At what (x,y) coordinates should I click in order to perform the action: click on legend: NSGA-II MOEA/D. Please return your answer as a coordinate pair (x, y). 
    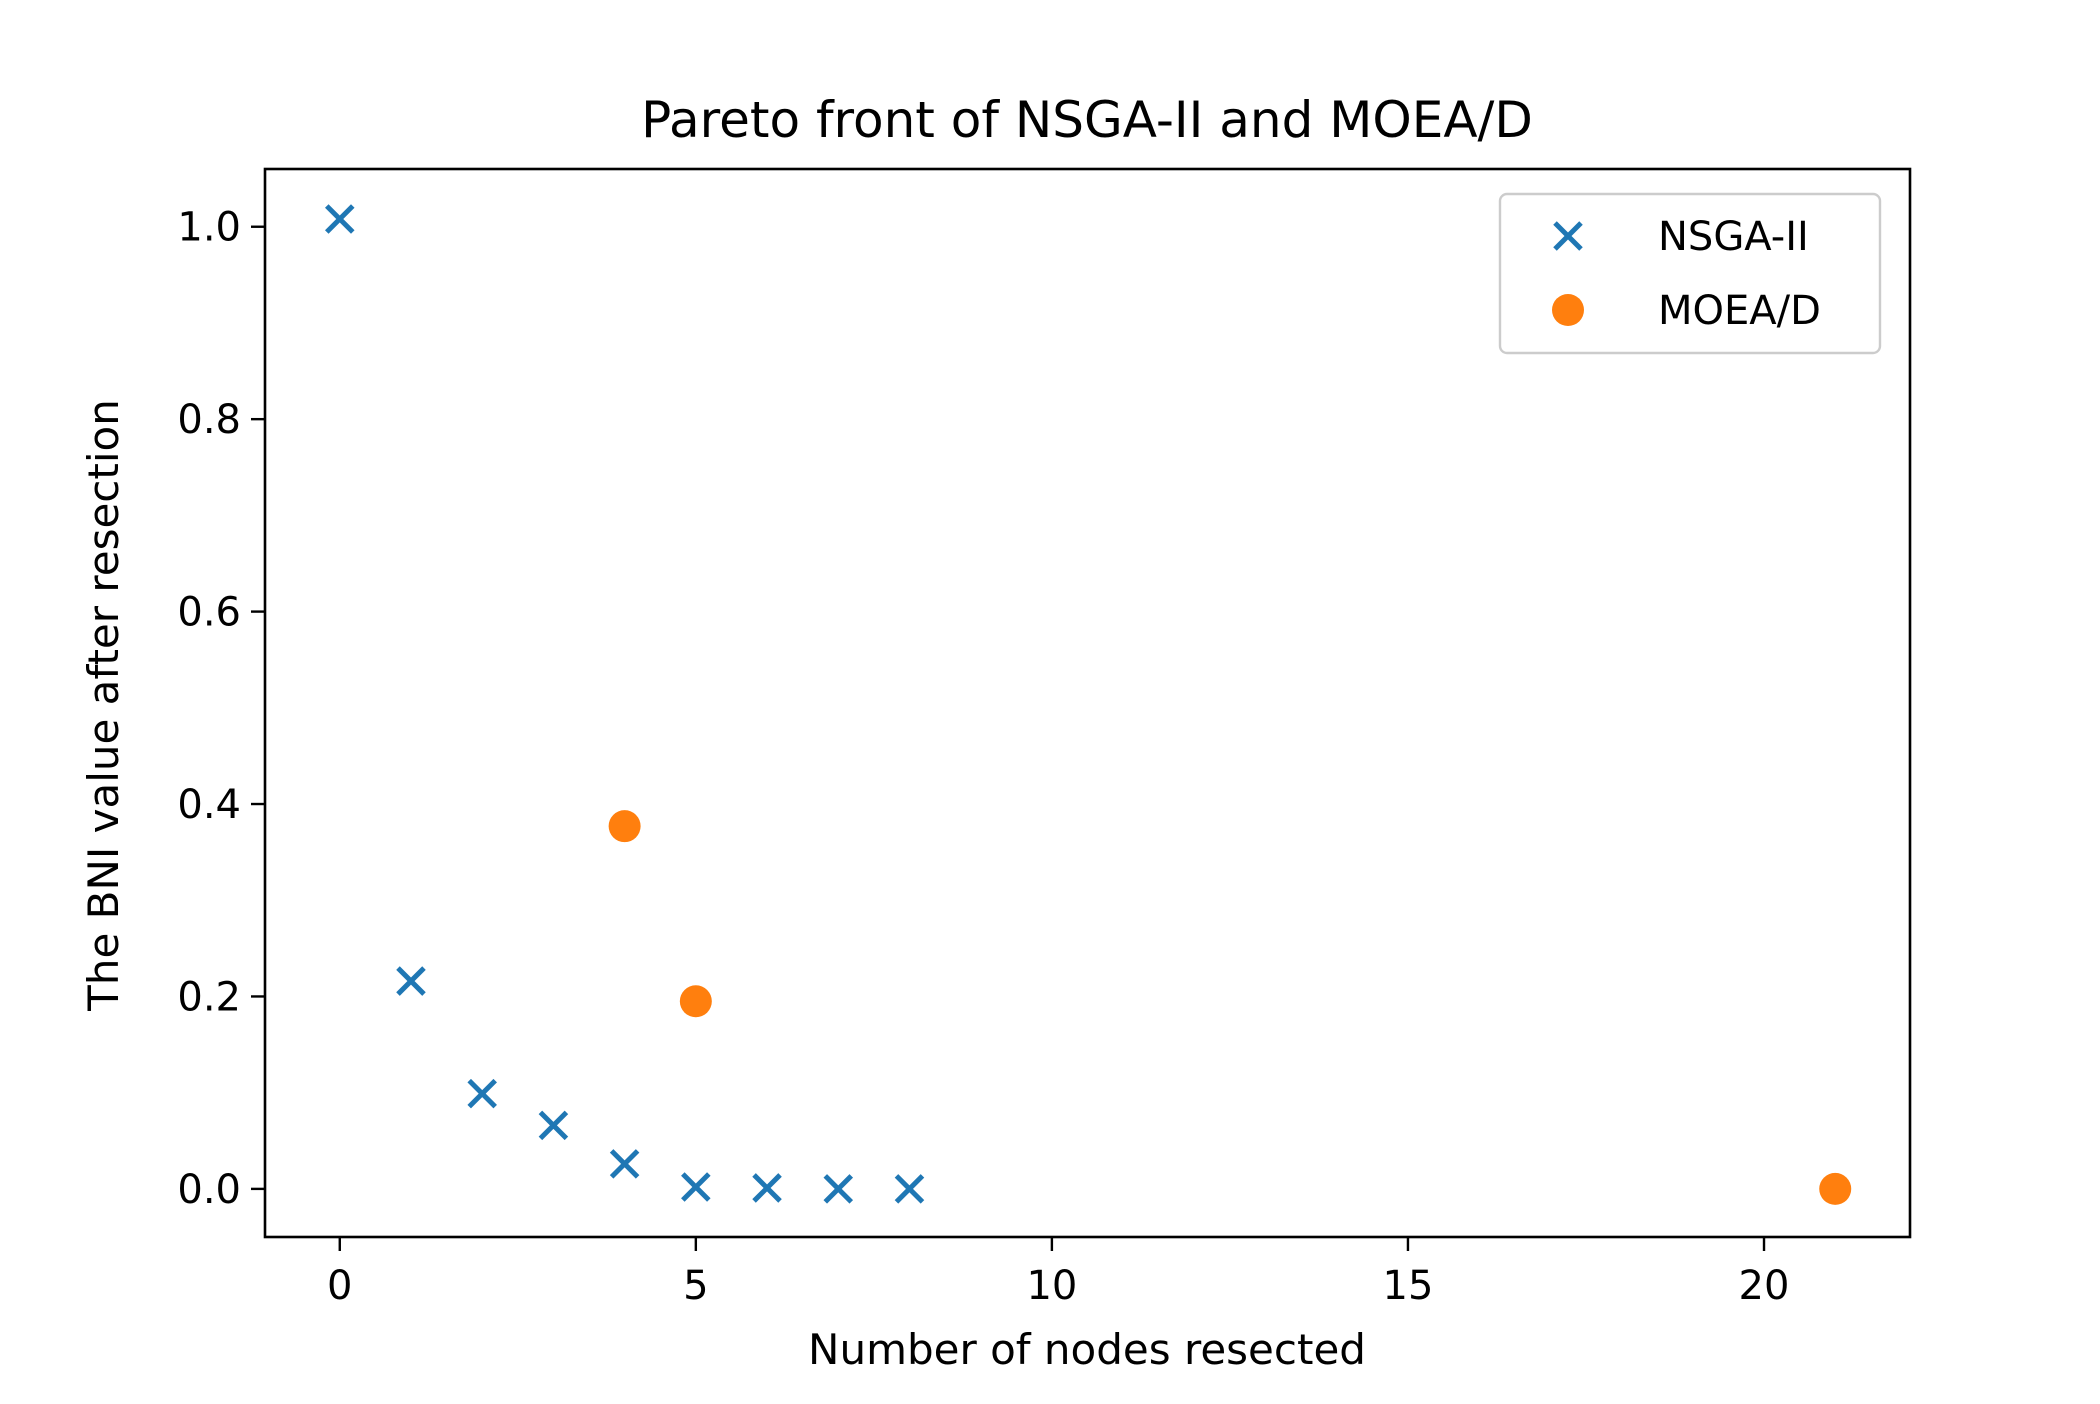
    Looking at the image, I should click on (1690, 273).